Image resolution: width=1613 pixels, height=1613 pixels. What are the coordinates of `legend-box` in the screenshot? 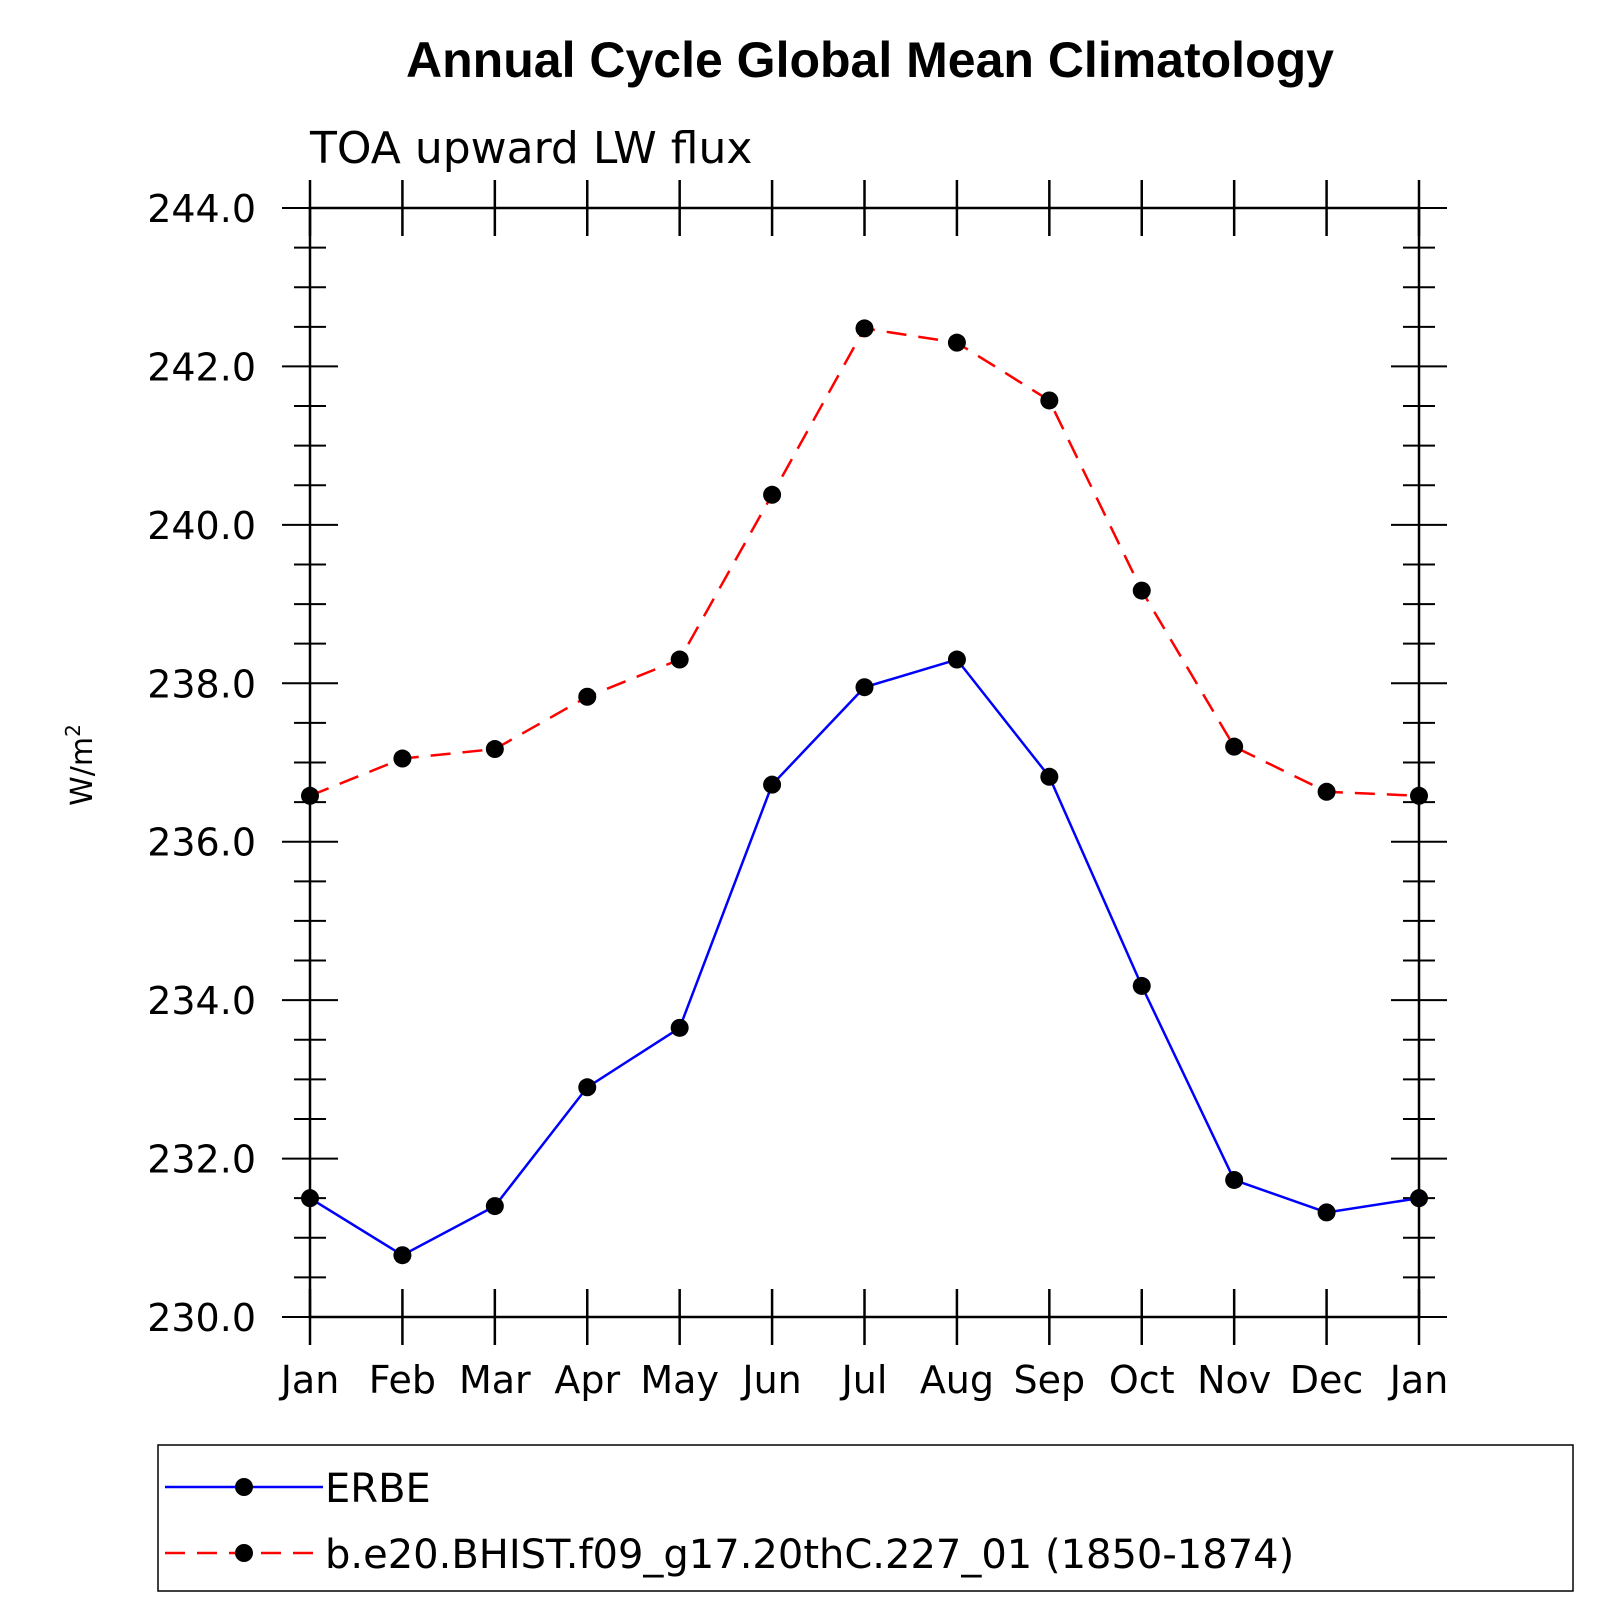 It's located at (865, 1518).